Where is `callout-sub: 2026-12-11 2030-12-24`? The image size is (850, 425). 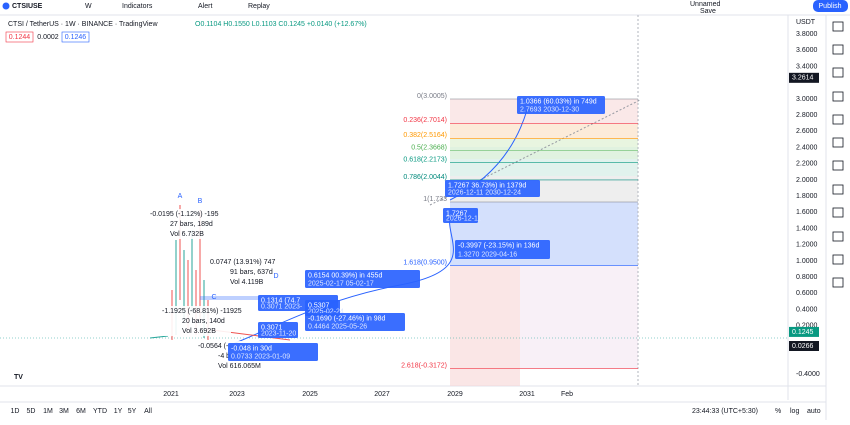 callout-sub: 2026-12-11 2030-12-24 is located at coordinates (484, 192).